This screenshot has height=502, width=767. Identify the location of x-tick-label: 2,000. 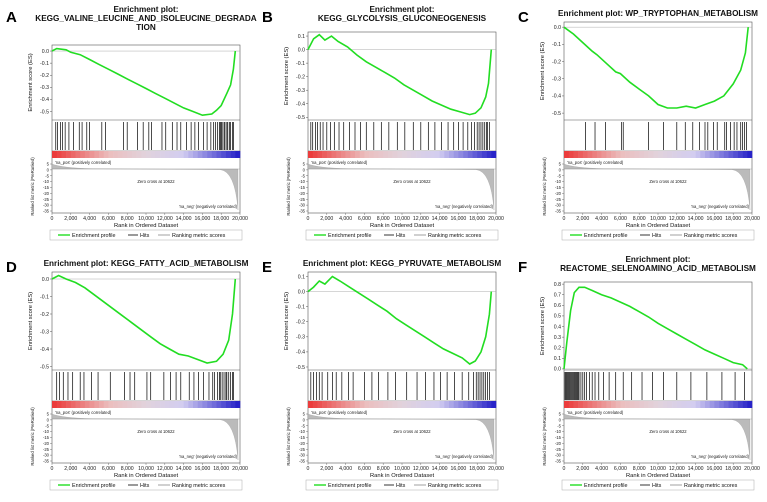
(582, 219).